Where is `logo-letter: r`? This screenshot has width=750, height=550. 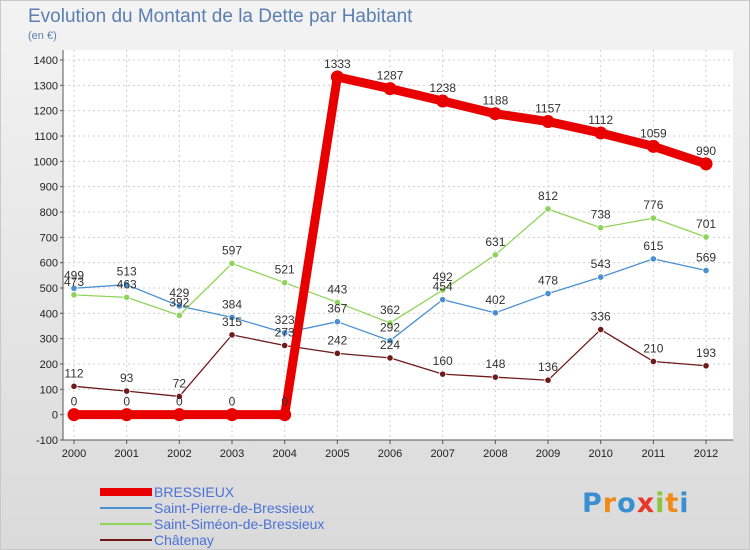 logo-letter: r is located at coordinates (610, 503).